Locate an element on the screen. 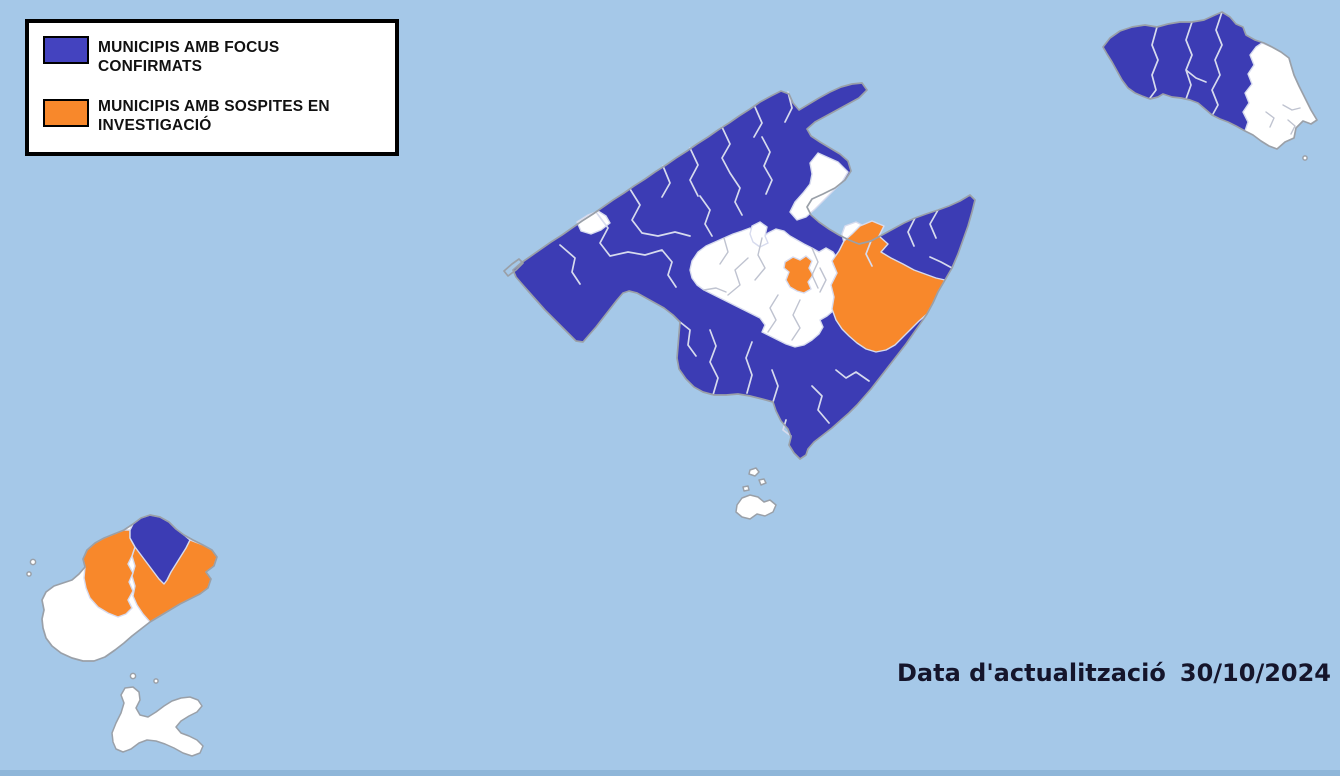 The image size is (1340, 776). update-date-caption: Data d'actualització 30/10/2024 is located at coordinates (1114, 673).